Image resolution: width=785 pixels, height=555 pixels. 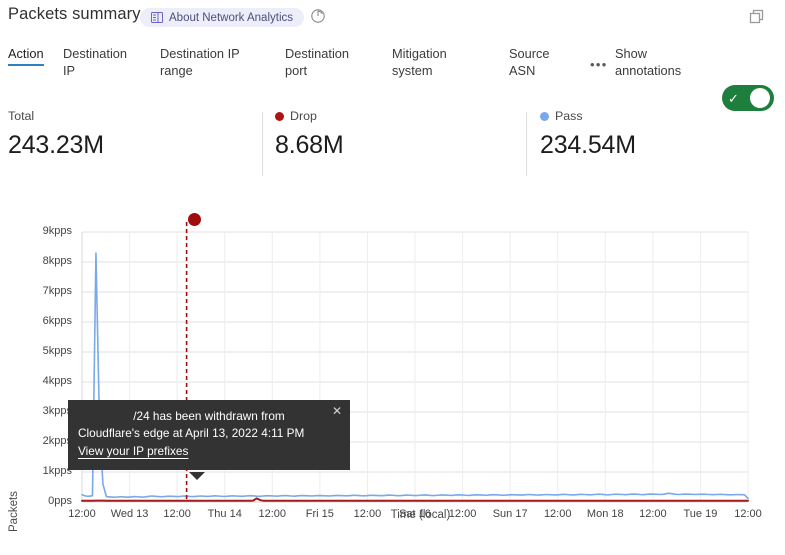 I want to click on x-tick-label: Sat 16, so click(x=415, y=514).